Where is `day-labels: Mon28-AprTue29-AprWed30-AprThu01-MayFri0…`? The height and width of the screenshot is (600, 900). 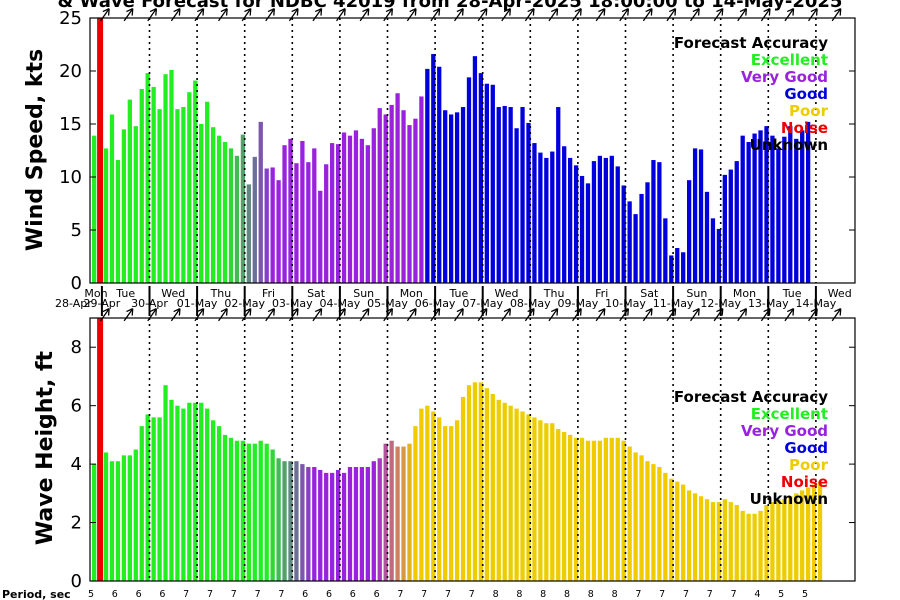 day-labels: Mon28-AprTue29-AprWed30-AprThu01-MayFri0… is located at coordinates (453, 301).